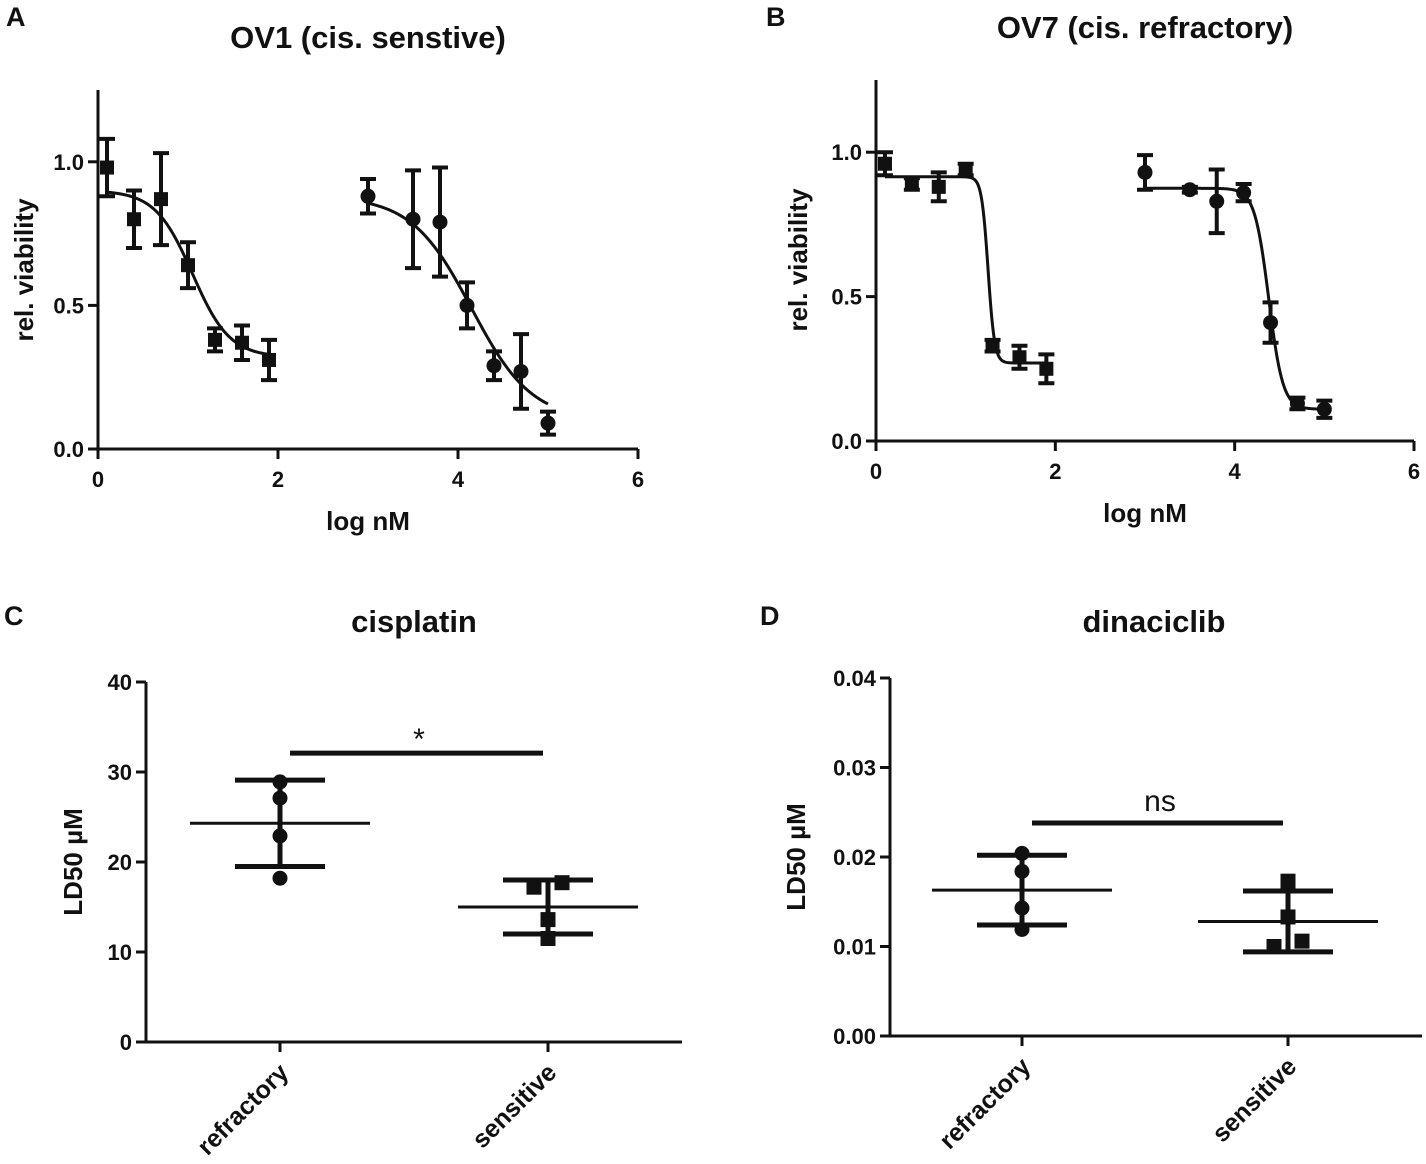  What do you see at coordinates (846, 441) in the screenshot?
I see `y-tick-label-b: 0.0` at bounding box center [846, 441].